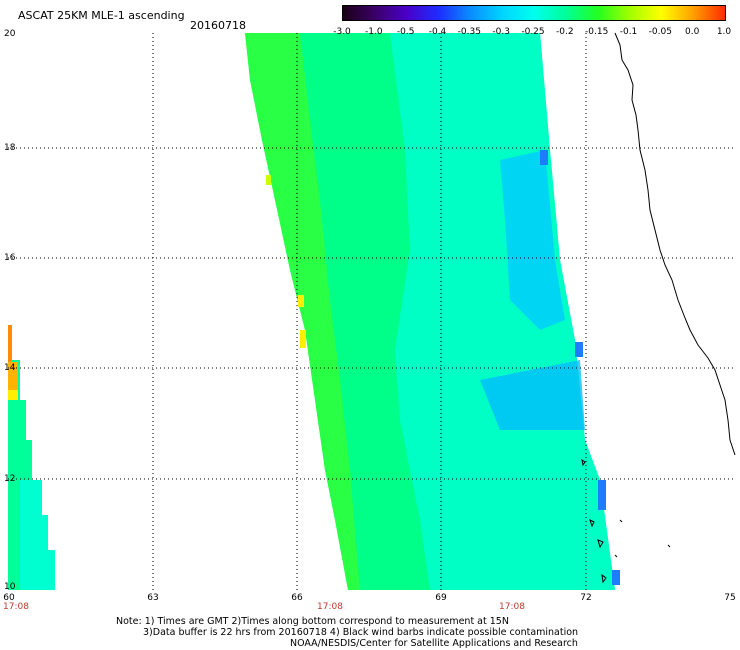 This screenshot has height=650, width=740. What do you see at coordinates (10, 258) in the screenshot?
I see `y-tick-label: 16` at bounding box center [10, 258].